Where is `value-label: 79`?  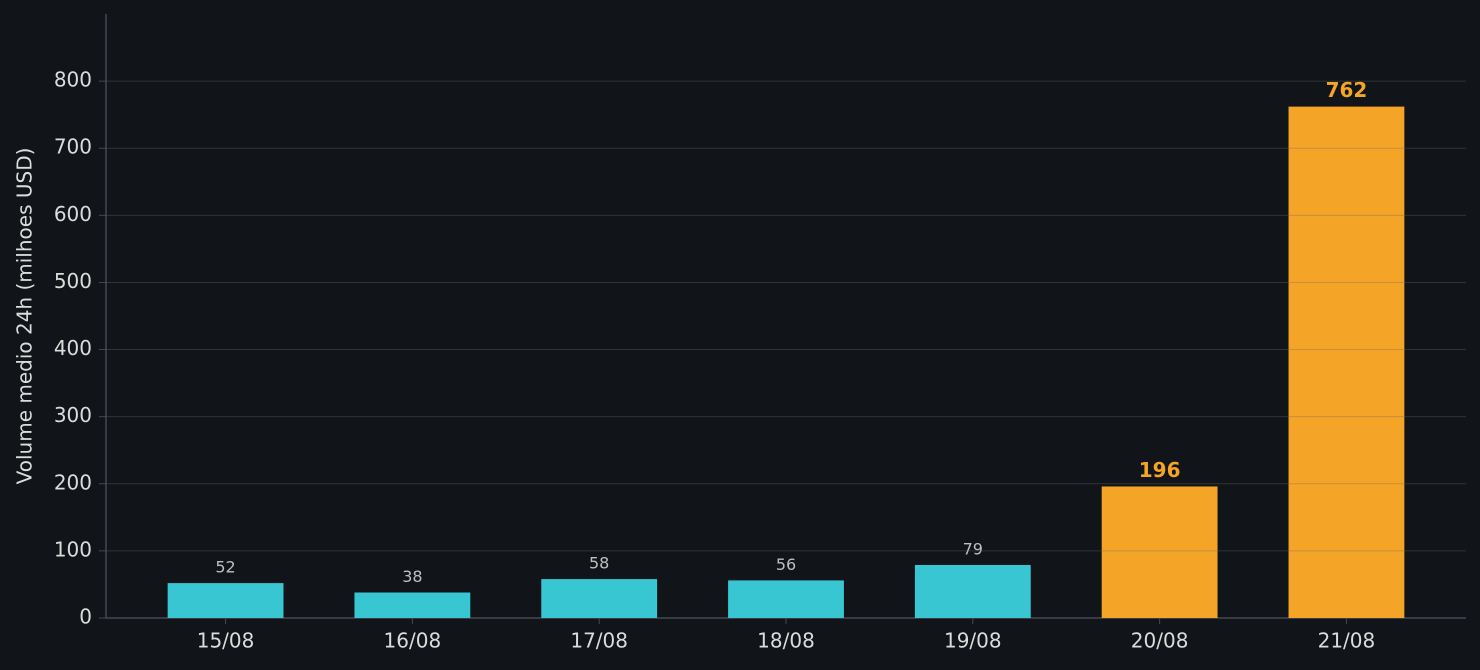 value-label: 79 is located at coordinates (973, 548).